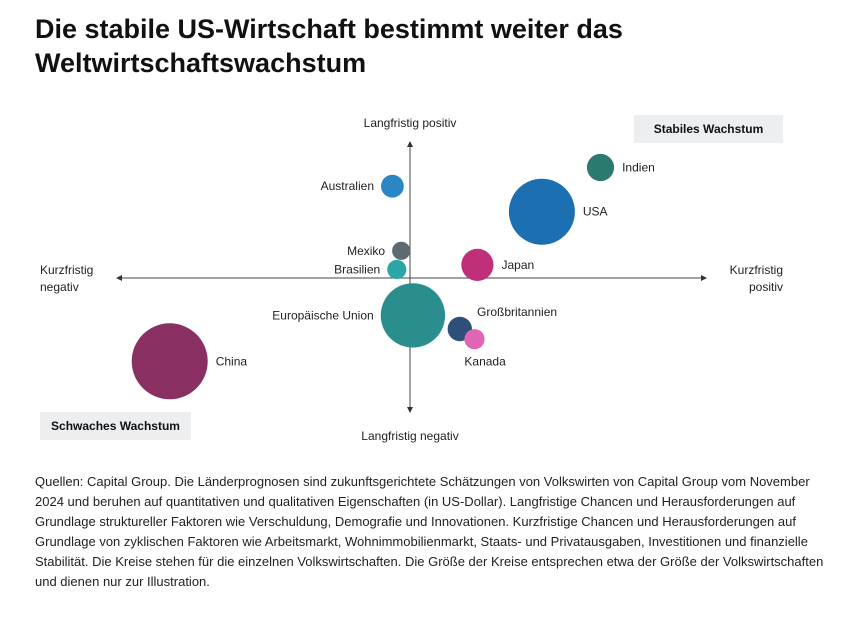 This screenshot has width=859, height=632. Describe the element at coordinates (474, 339) in the screenshot. I see `bubble-kanada` at that location.